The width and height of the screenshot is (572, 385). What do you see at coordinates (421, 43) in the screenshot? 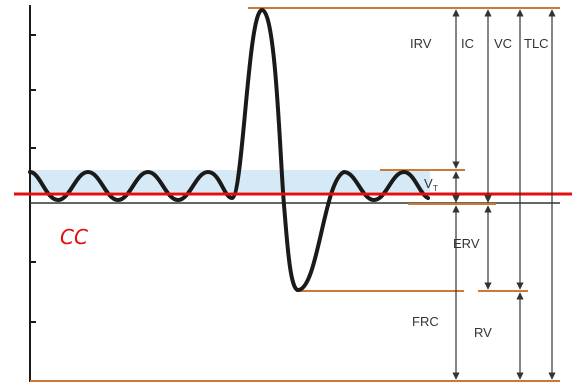
I see `irv-label: IRV` at bounding box center [421, 43].